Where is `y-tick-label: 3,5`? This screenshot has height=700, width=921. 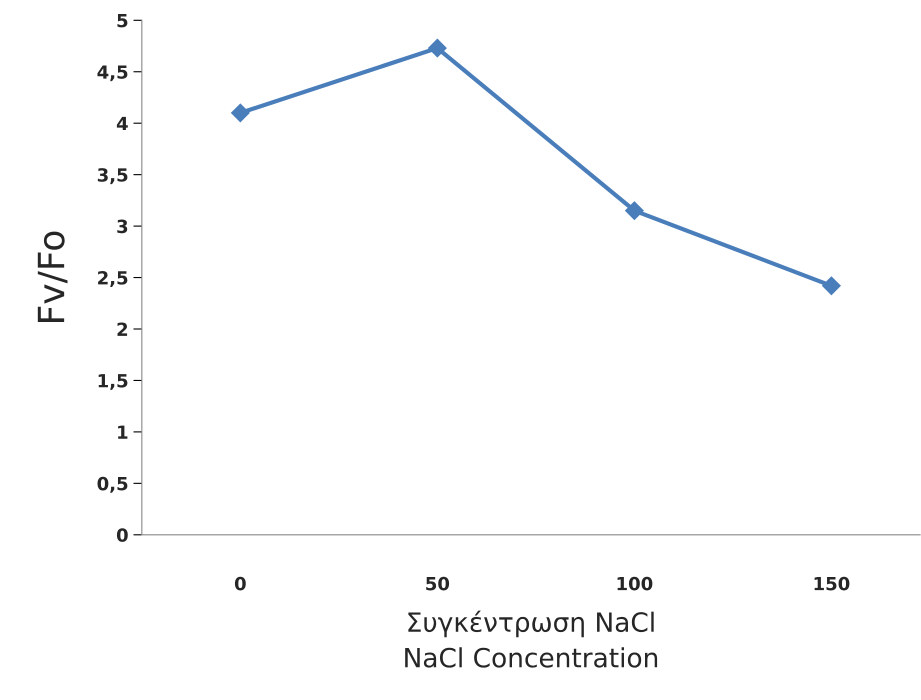 y-tick-label: 3,5 is located at coordinates (113, 176).